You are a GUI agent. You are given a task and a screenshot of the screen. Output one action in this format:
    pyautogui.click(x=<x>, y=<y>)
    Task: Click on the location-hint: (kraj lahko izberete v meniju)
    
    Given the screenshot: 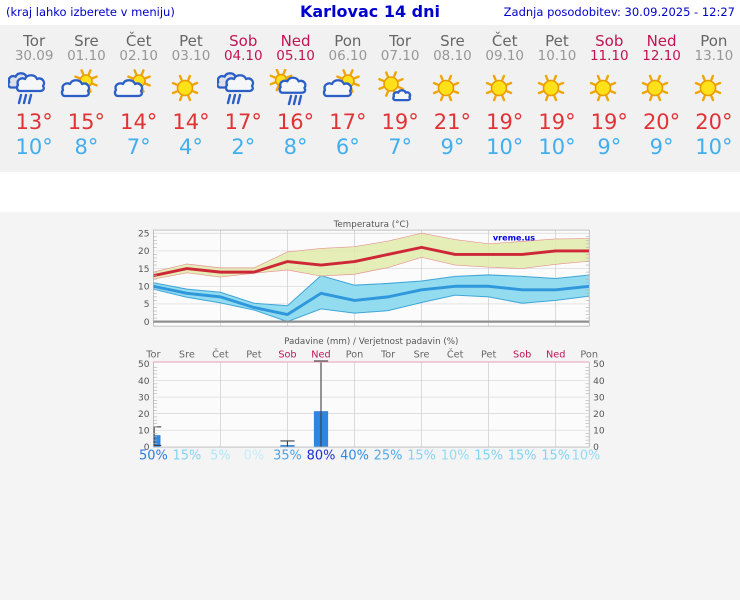 What is the action you would take?
    pyautogui.click(x=90, y=12)
    